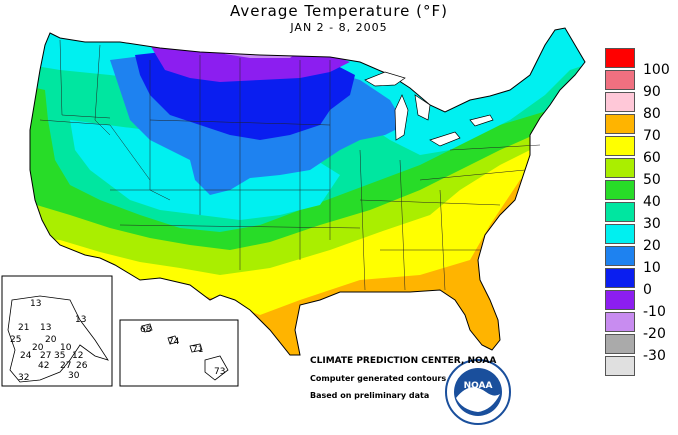 The height and width of the screenshot is (435, 678). I want to click on alaska-value: 21, so click(23, 328).